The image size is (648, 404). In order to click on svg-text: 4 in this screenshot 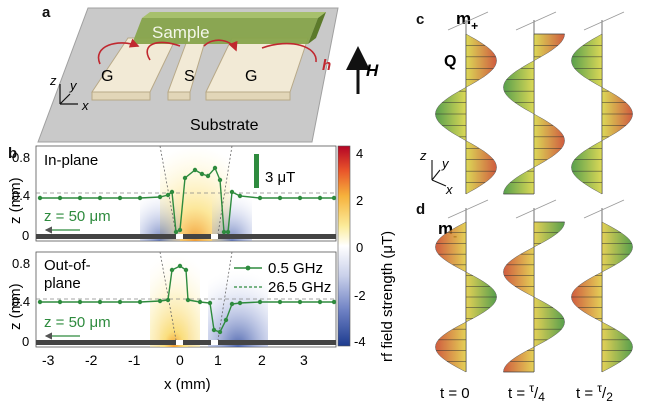, I will do `click(359, 153)`.